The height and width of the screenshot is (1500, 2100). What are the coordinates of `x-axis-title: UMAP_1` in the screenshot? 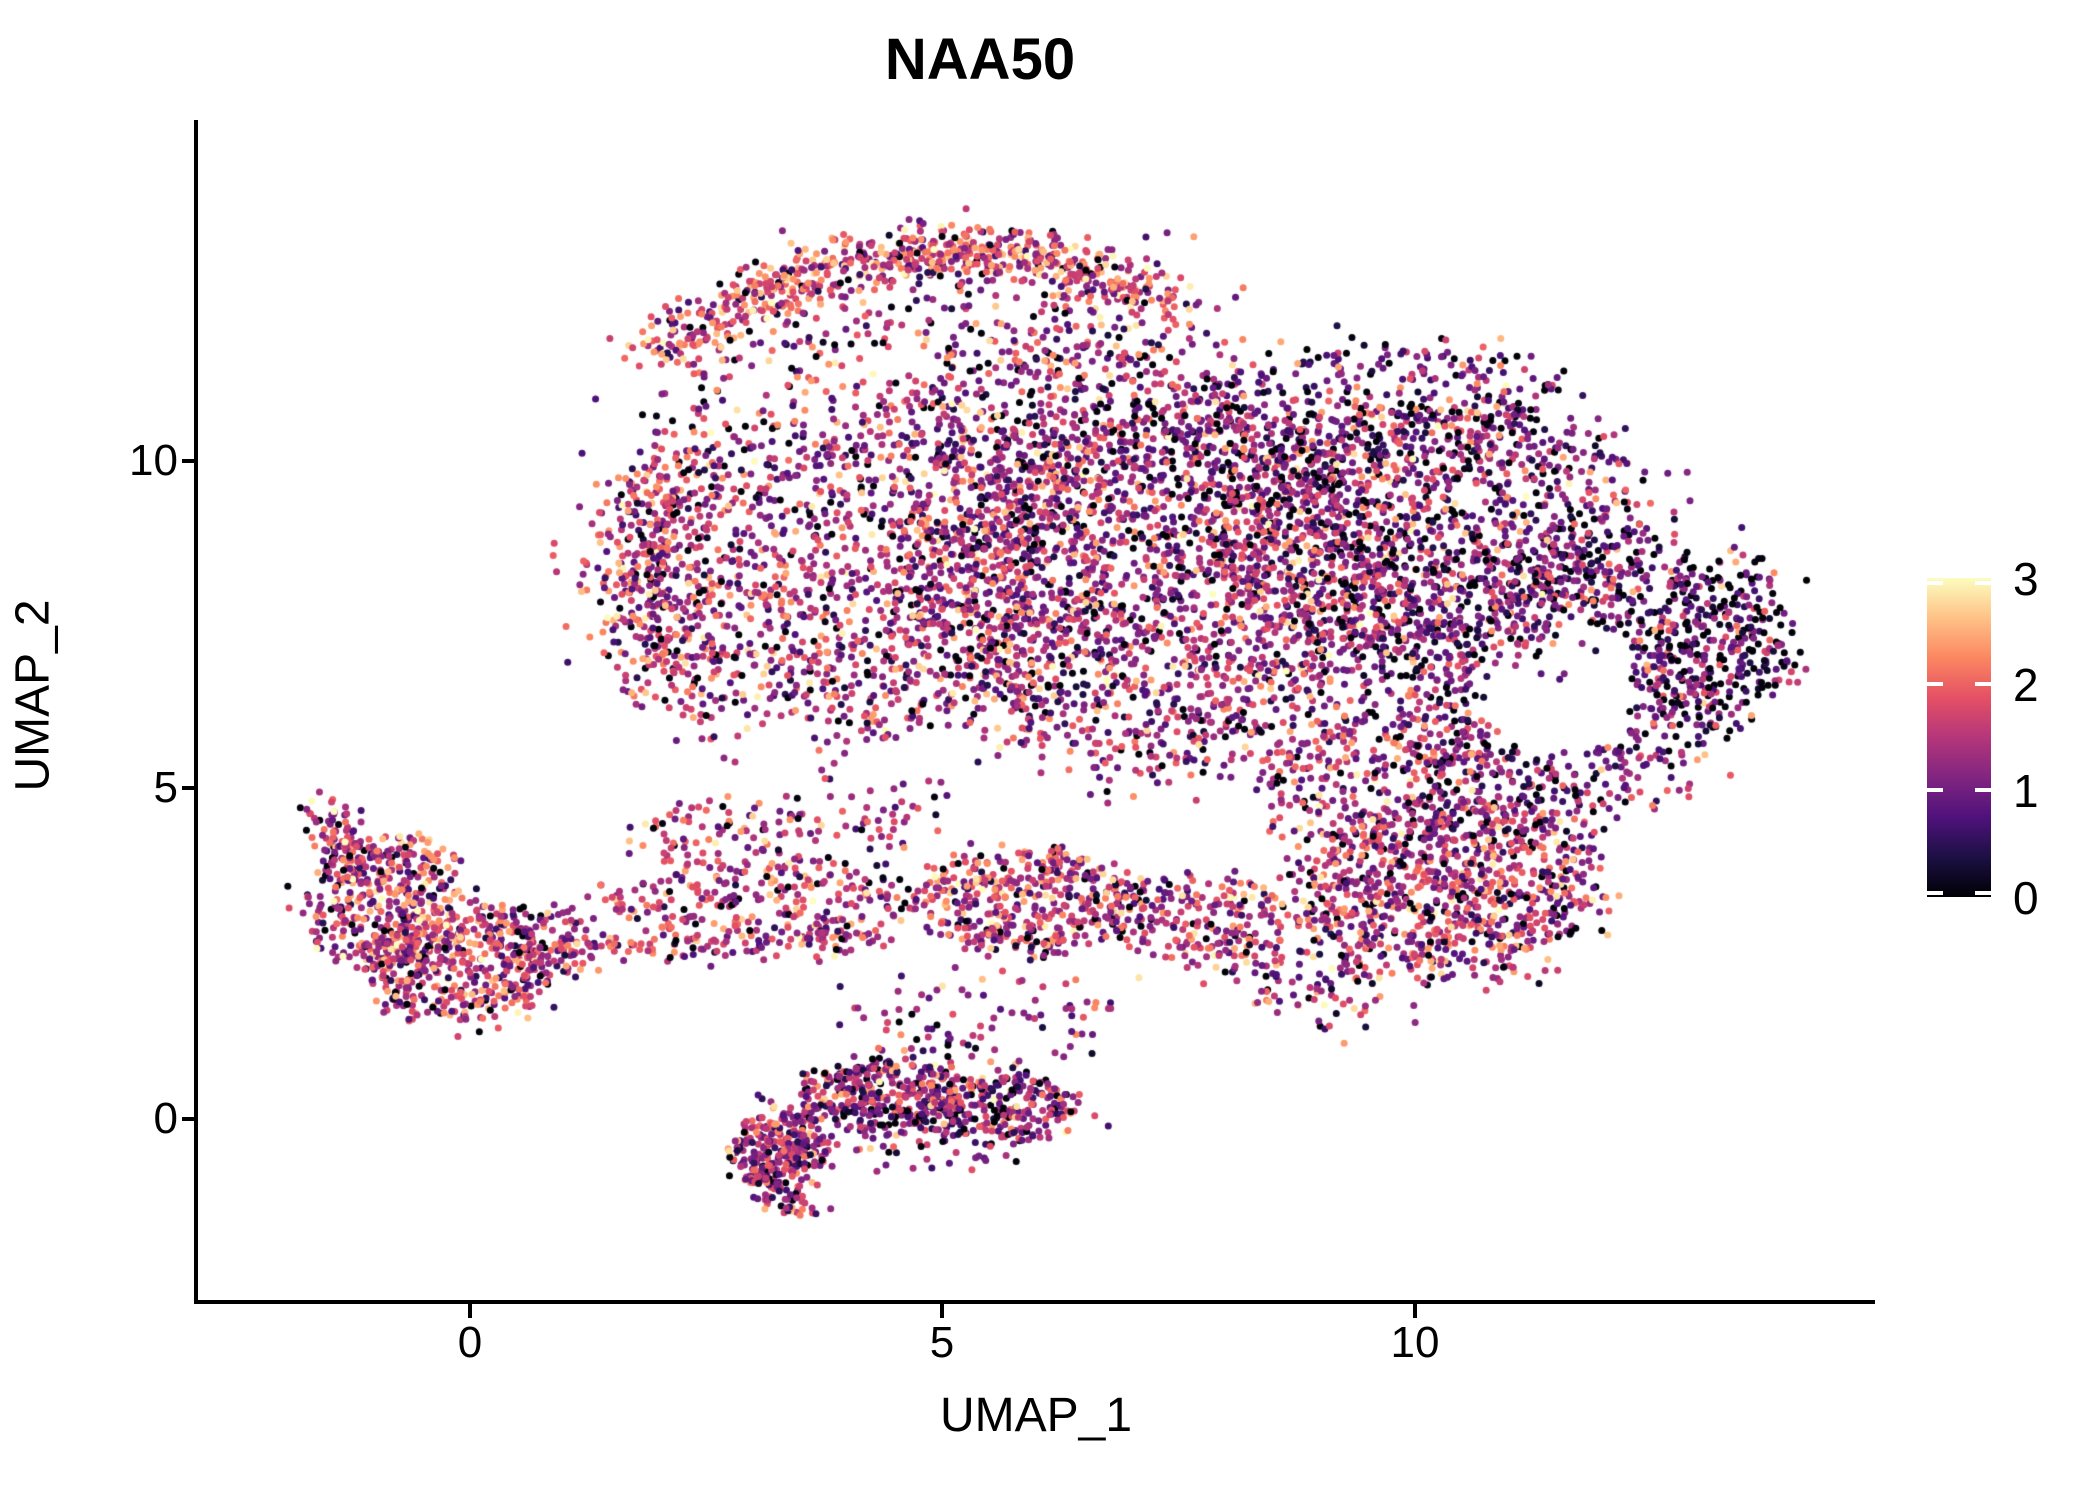 It's located at (1036, 1415).